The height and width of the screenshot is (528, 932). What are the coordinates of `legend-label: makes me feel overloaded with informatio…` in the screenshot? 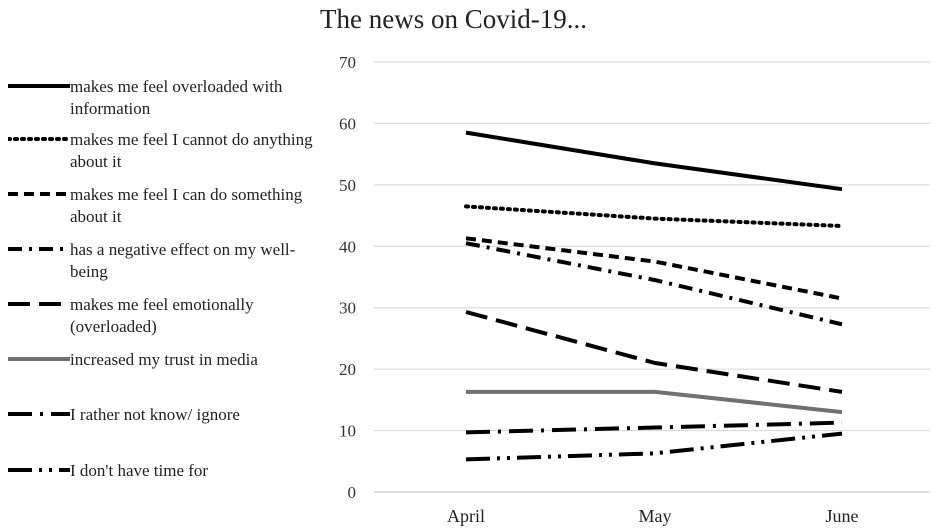 It's located at (176, 97).